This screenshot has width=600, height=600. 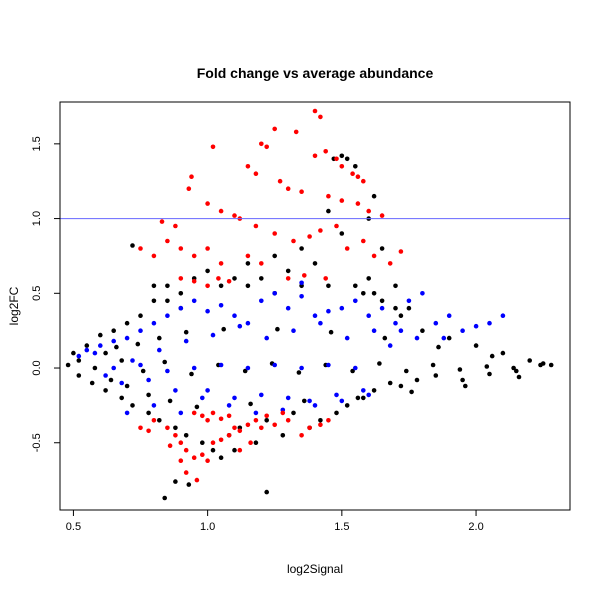 I want to click on x-tick-label: 1.5, so click(x=341, y=527).